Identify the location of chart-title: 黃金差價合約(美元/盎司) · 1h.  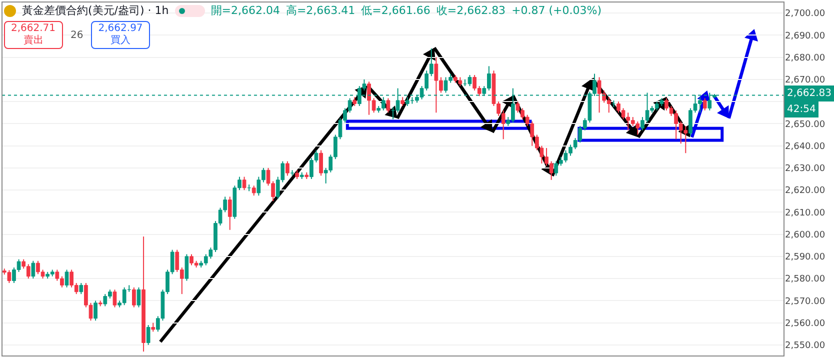
(95, 10).